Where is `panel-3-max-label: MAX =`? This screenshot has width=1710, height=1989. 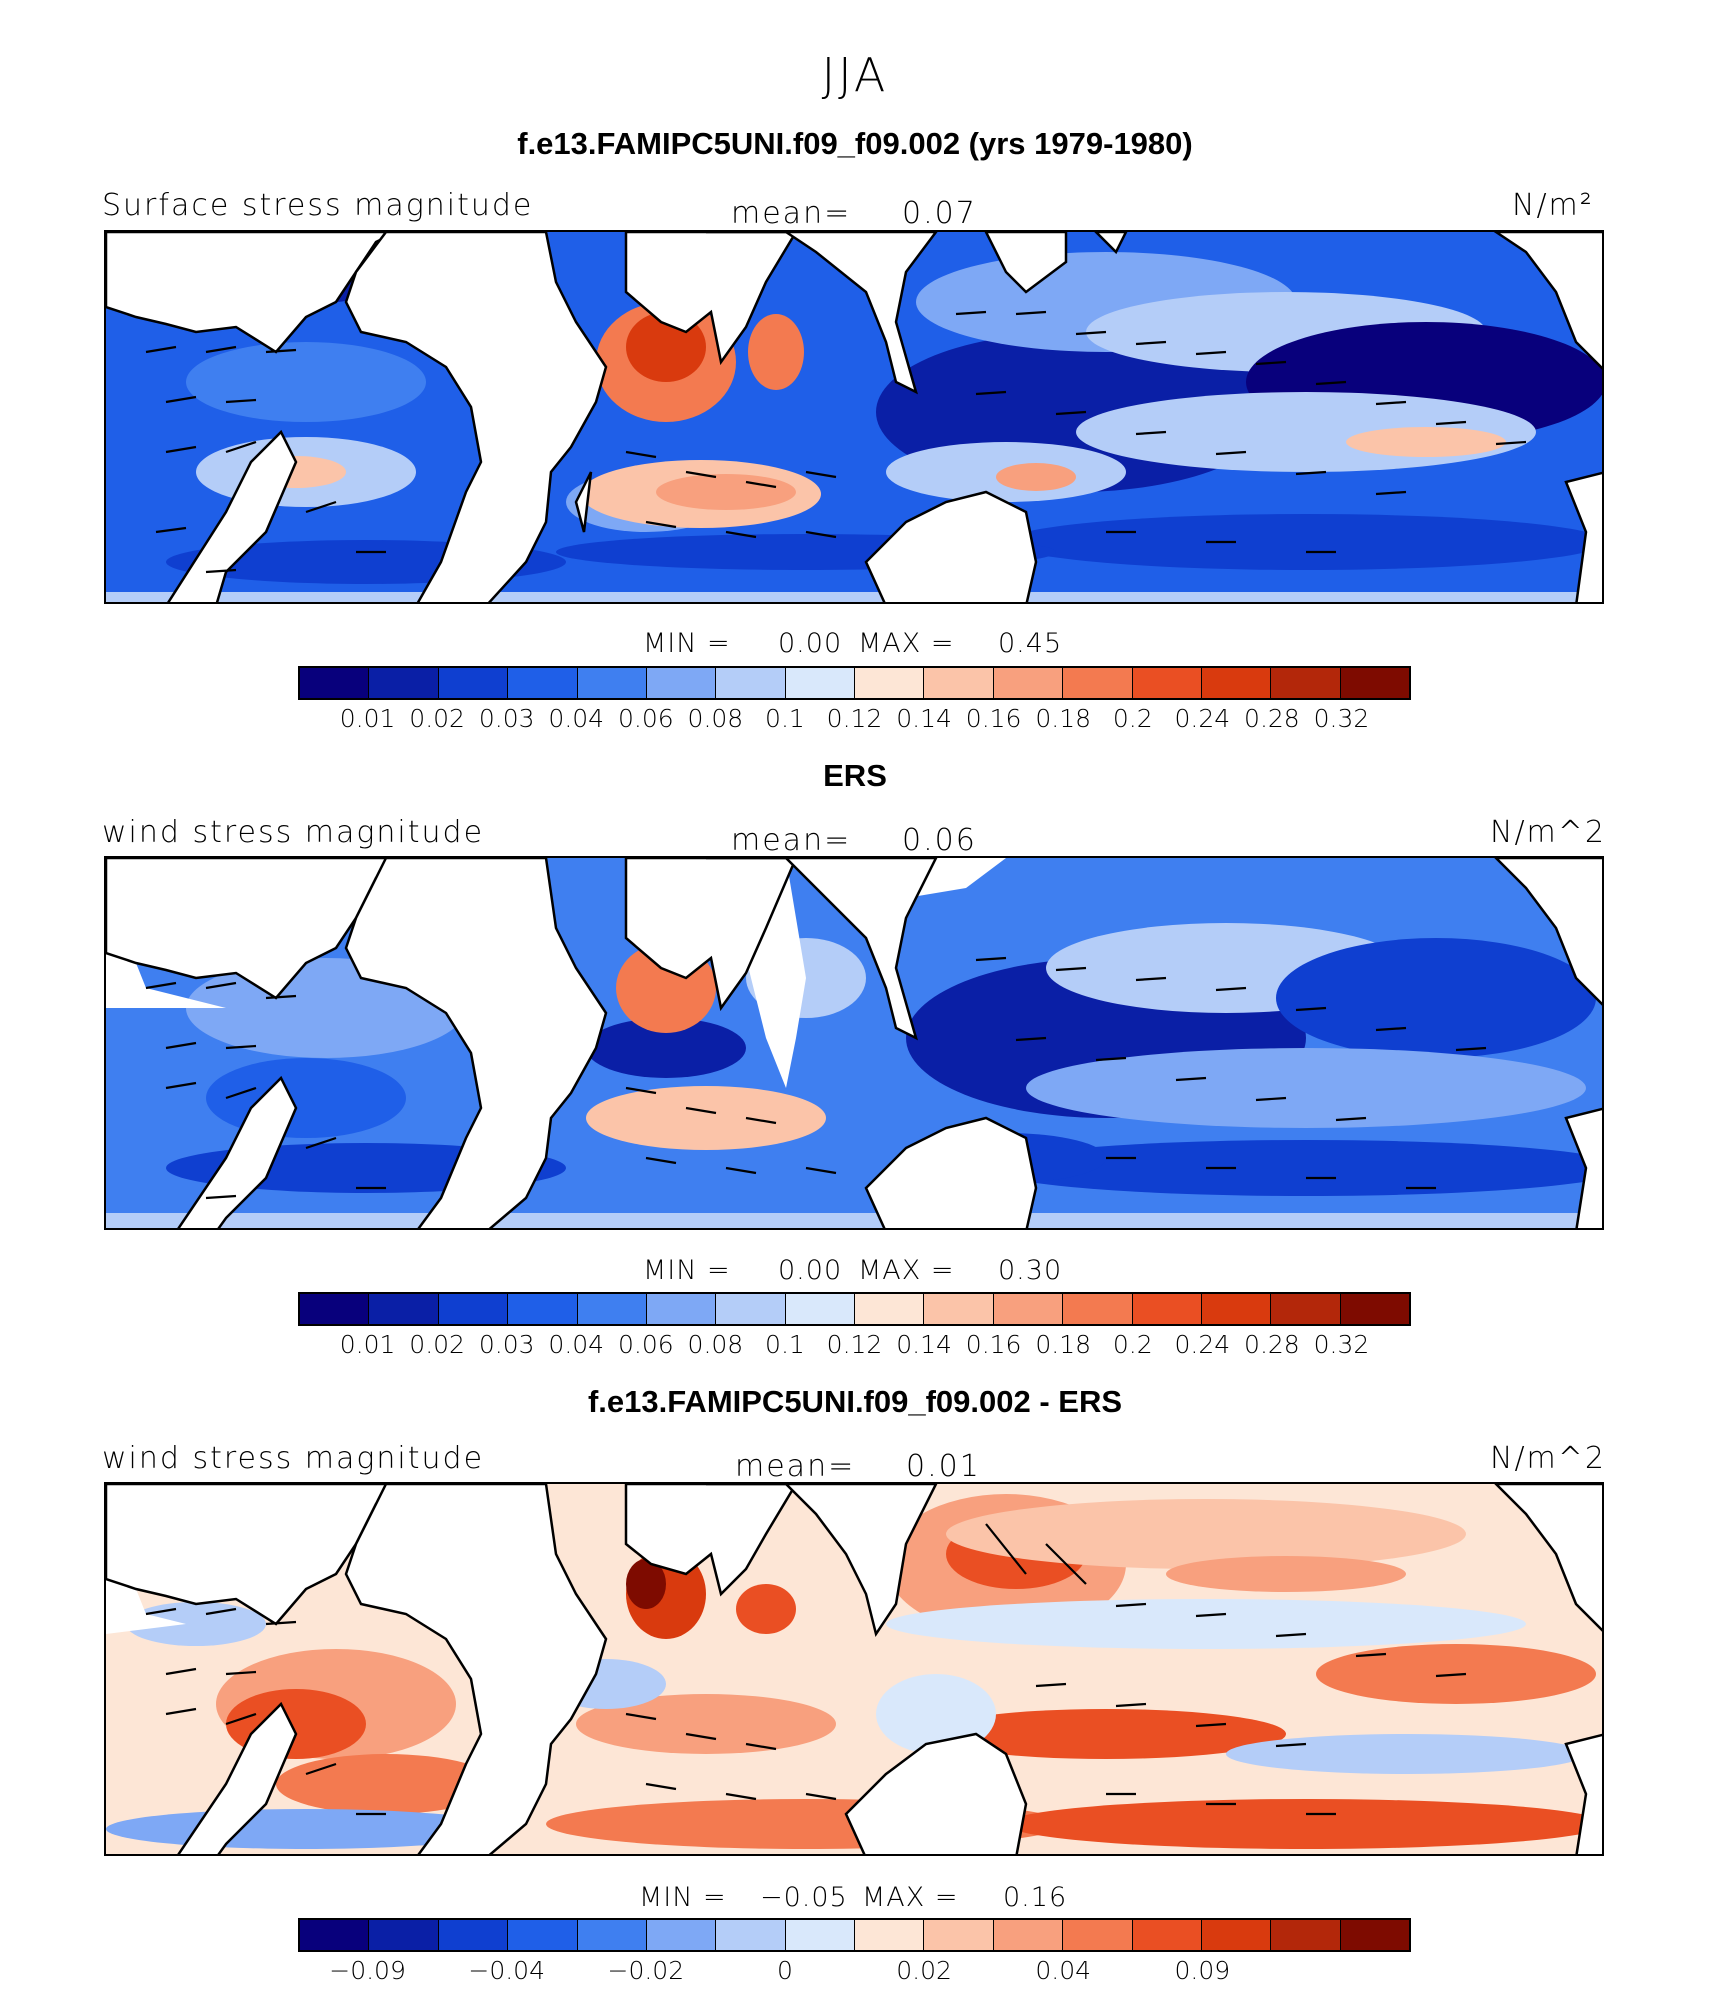
panel-3-max-label: MAX = is located at coordinates (910, 1897).